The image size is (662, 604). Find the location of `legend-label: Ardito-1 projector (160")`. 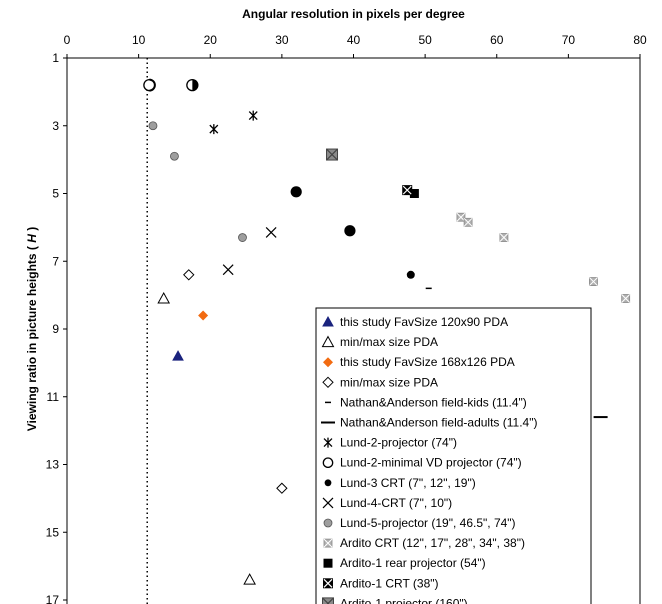

legend-label: Ardito-1 projector (160") is located at coordinates (404, 600).